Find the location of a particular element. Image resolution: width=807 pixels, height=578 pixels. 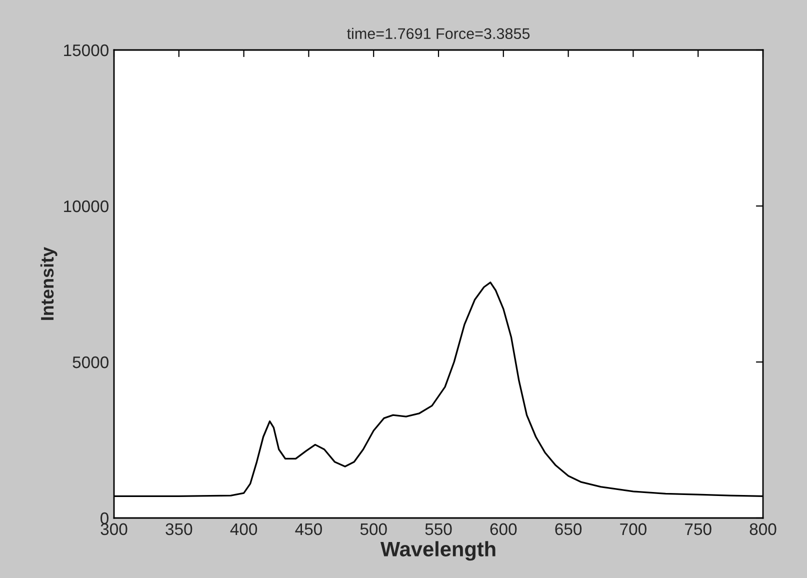

x-tick-label: 650 is located at coordinates (568, 529).